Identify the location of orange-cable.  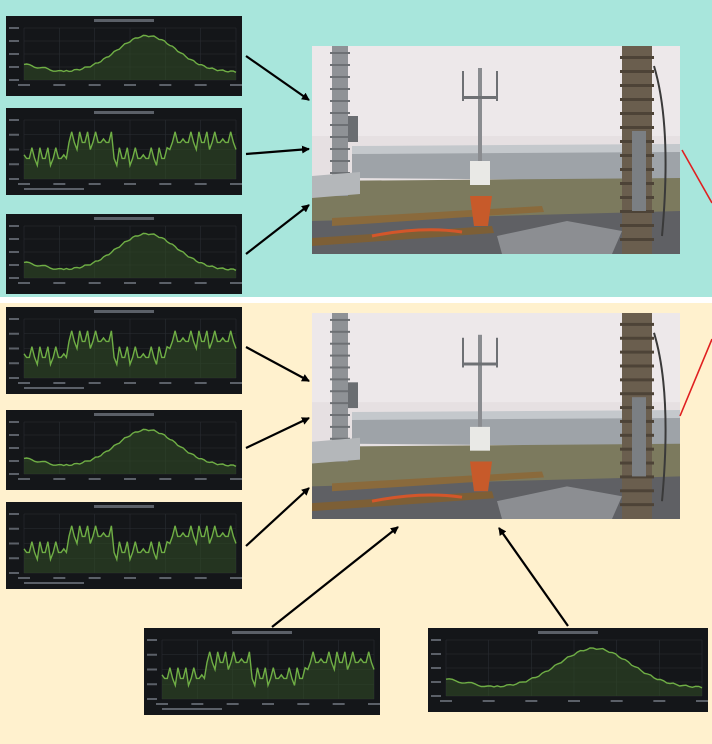
(417, 233).